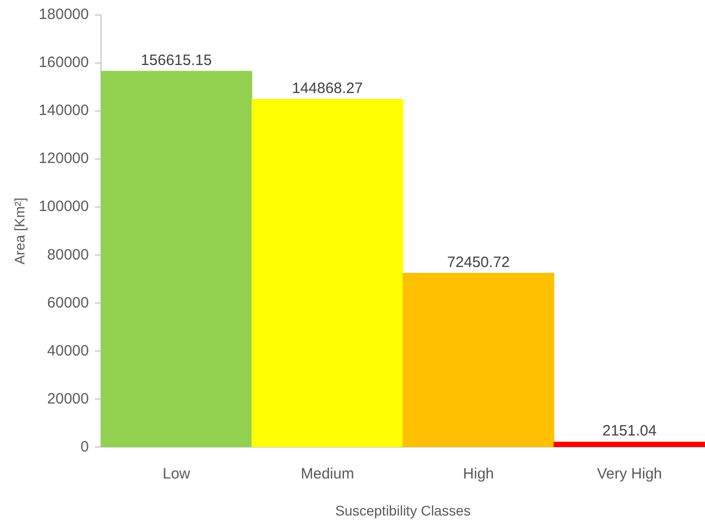 This screenshot has width=705, height=528. I want to click on y-tick-label: 160000, so click(63, 63).